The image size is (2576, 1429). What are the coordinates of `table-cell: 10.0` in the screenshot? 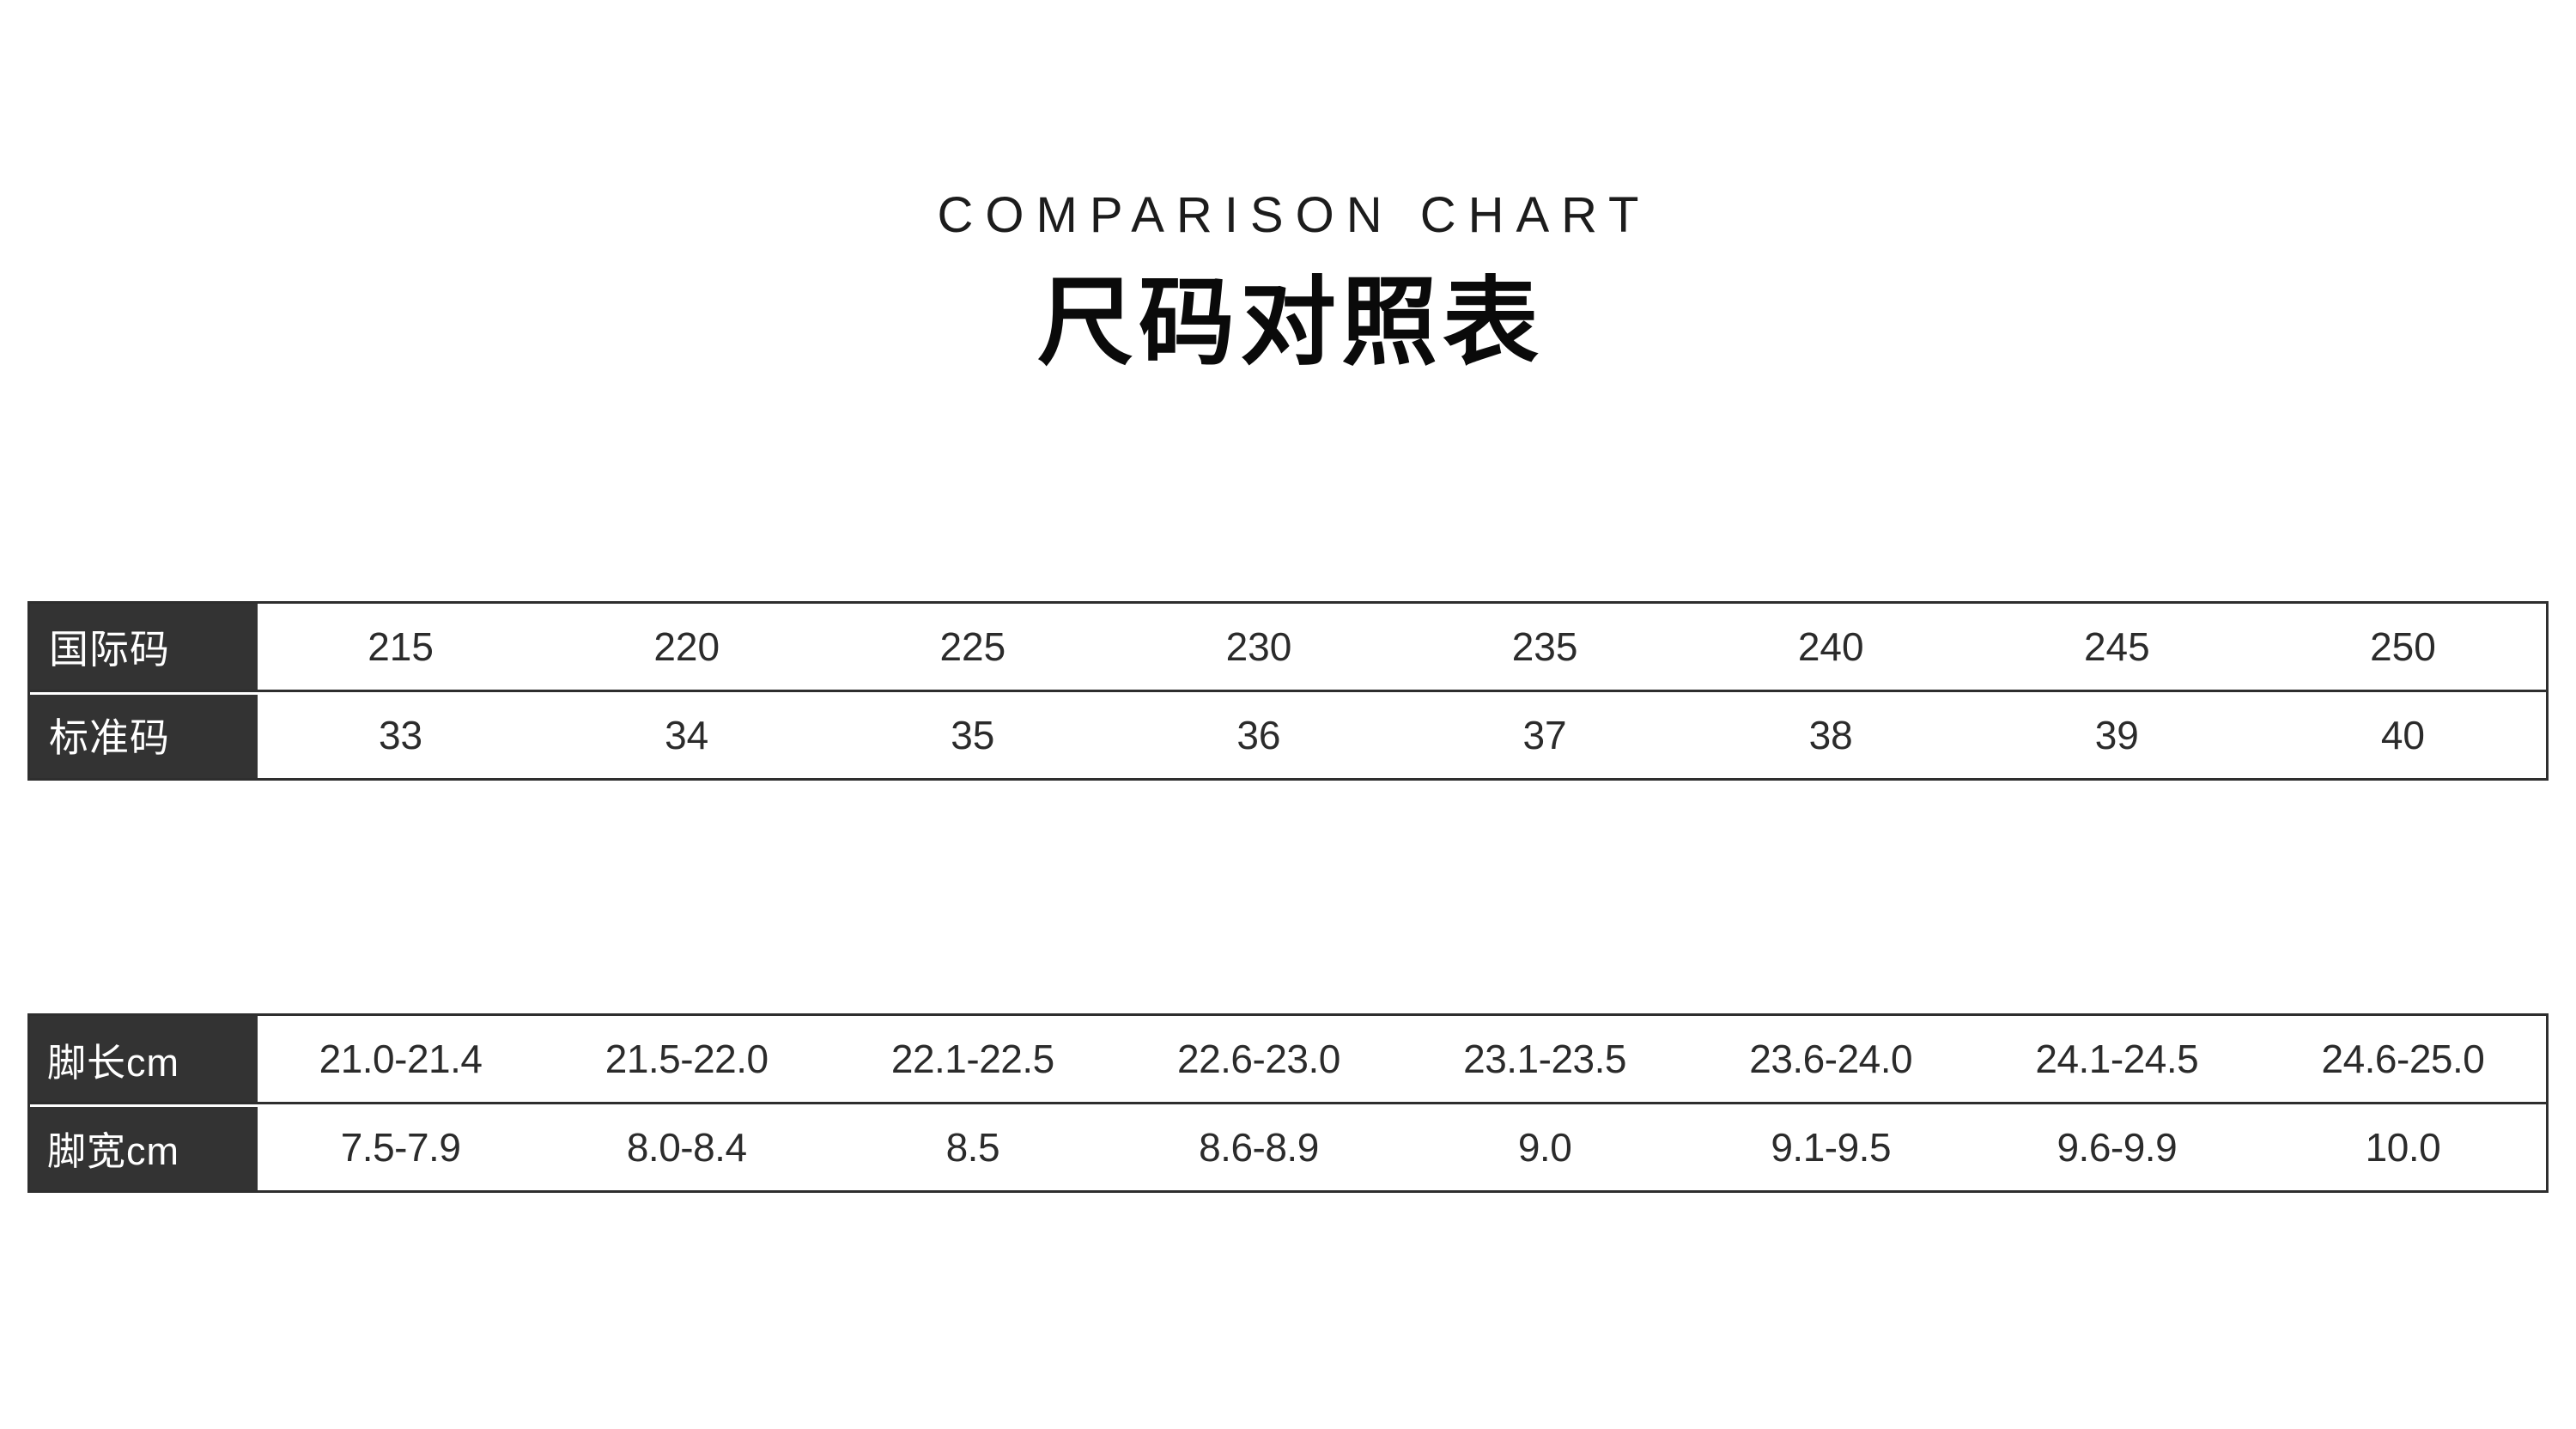 It's located at (2403, 1147).